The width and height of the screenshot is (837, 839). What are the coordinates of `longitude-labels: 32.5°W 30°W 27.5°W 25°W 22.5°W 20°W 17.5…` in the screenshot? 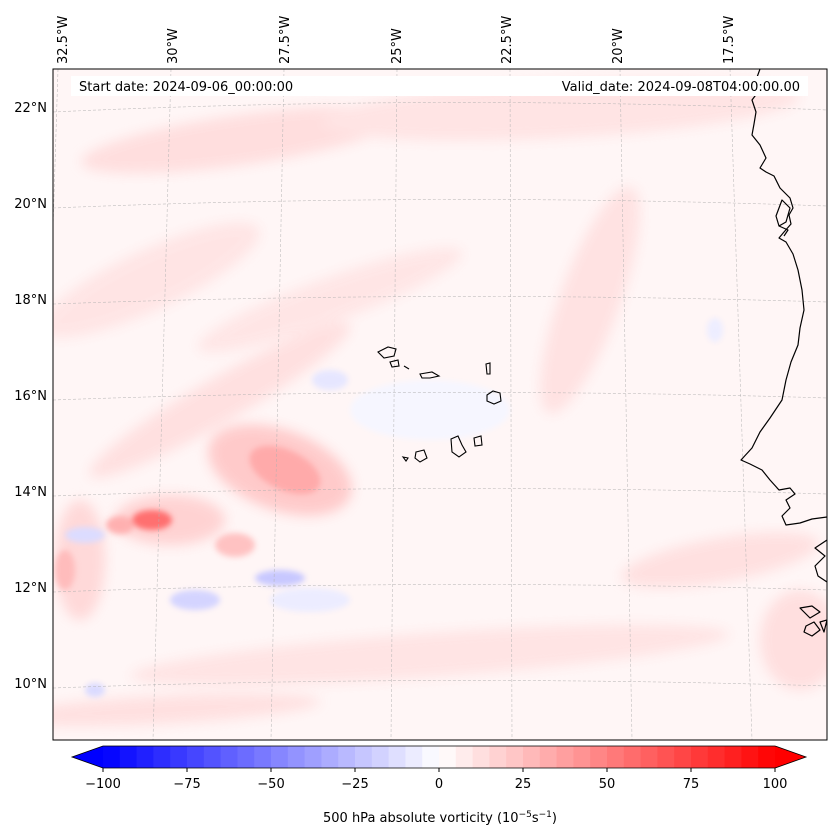 It's located at (396, 40).